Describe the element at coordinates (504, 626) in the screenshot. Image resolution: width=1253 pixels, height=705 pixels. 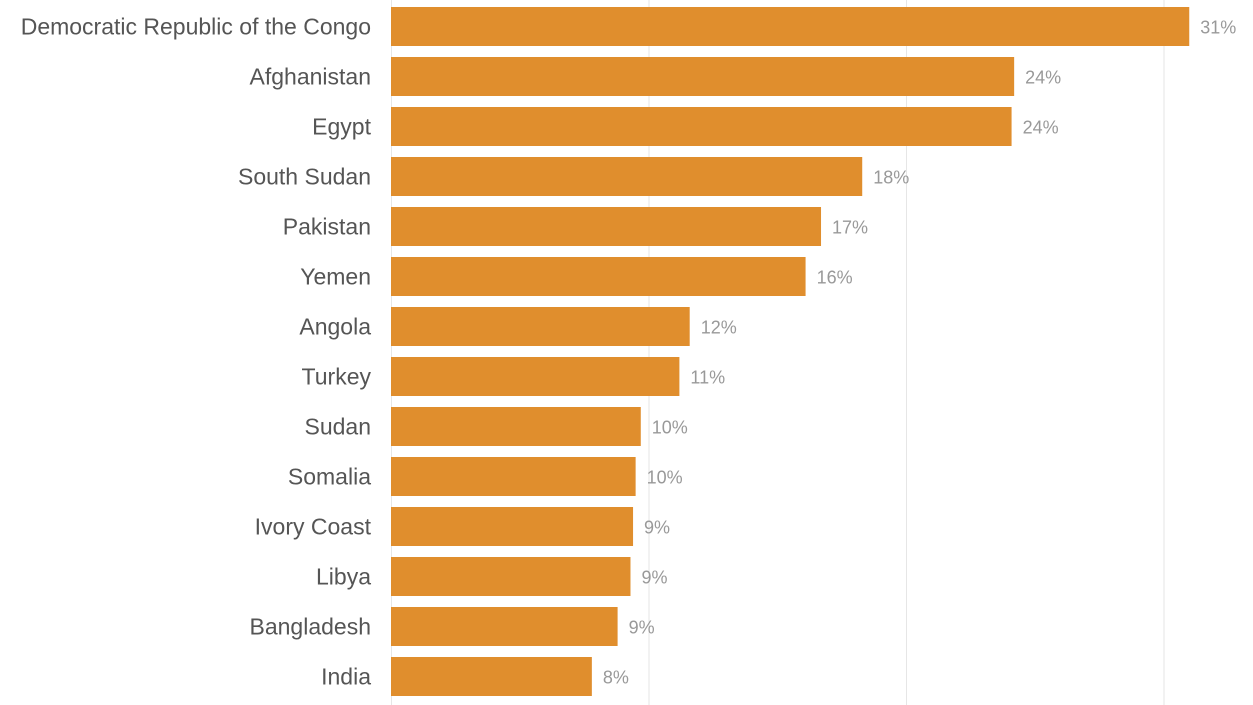
I see `bar-bangladesh` at that location.